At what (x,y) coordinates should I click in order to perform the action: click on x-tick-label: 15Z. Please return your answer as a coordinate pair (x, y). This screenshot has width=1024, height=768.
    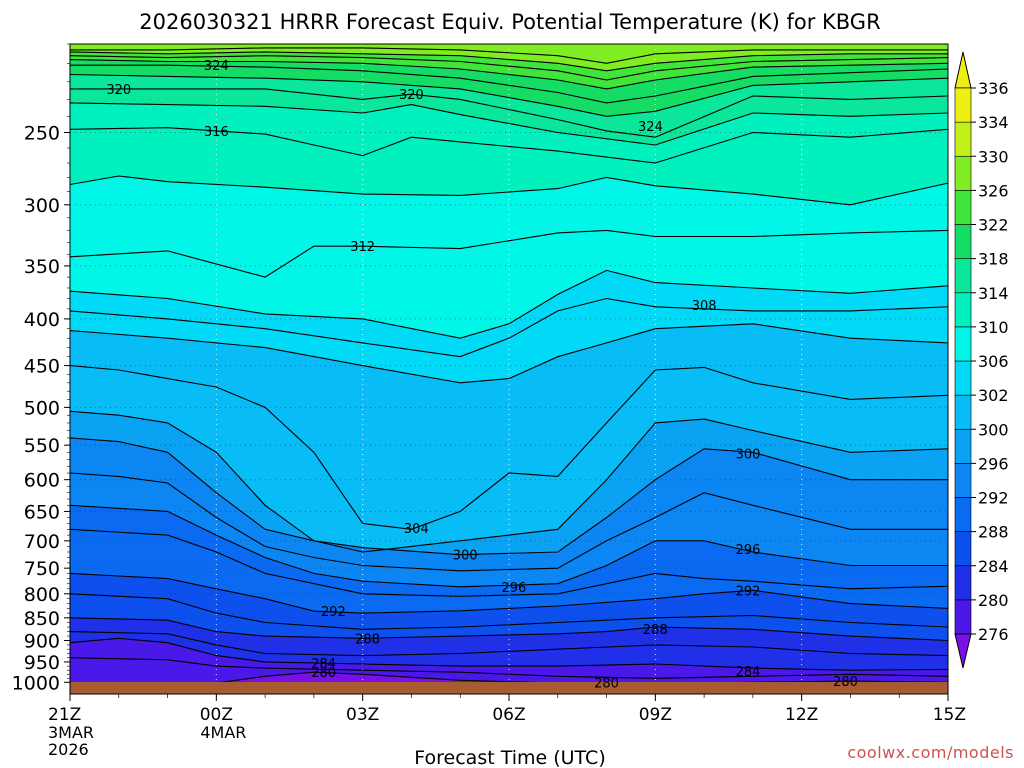
    Looking at the image, I should click on (949, 715).